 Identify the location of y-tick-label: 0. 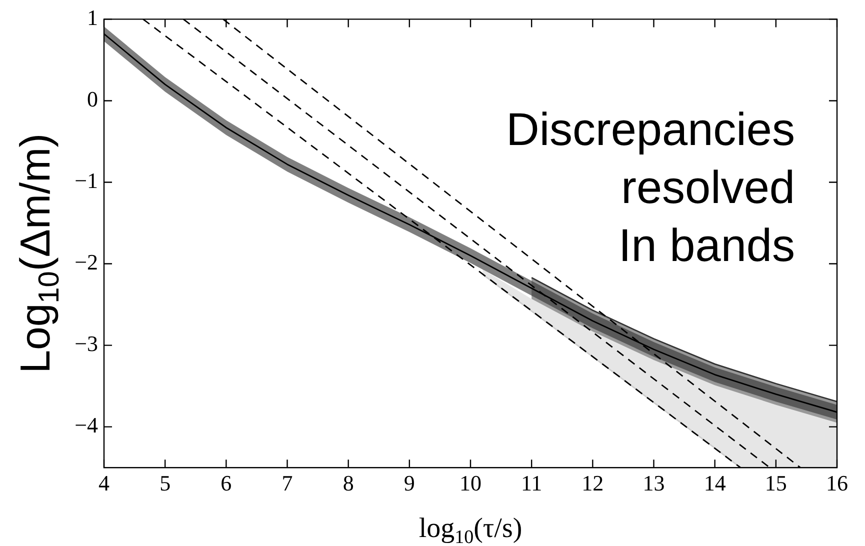
(92, 99).